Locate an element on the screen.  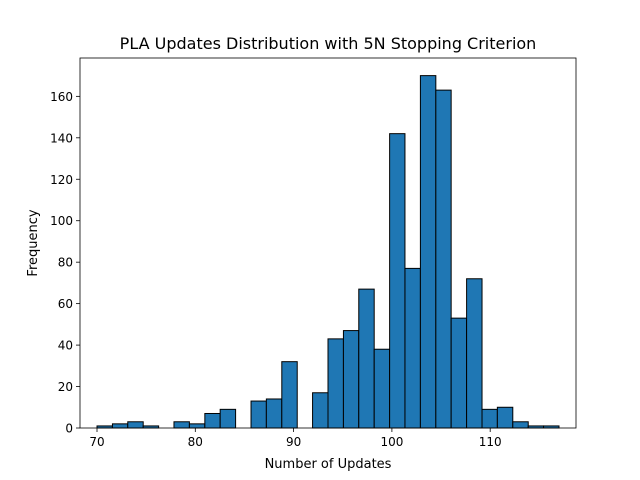
y-tick-label-2: 40 is located at coordinates (65, 346).